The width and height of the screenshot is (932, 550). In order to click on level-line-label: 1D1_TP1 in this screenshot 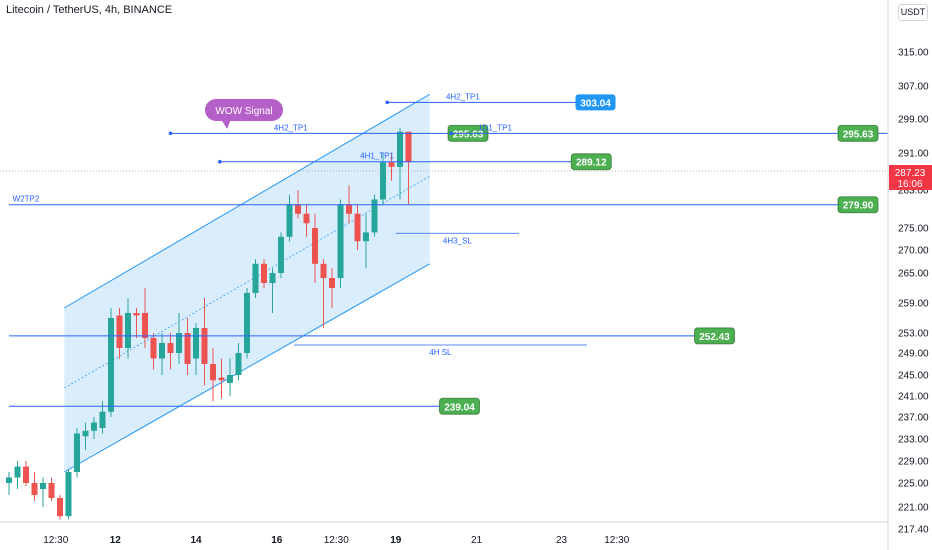, I will do `click(495, 127)`.